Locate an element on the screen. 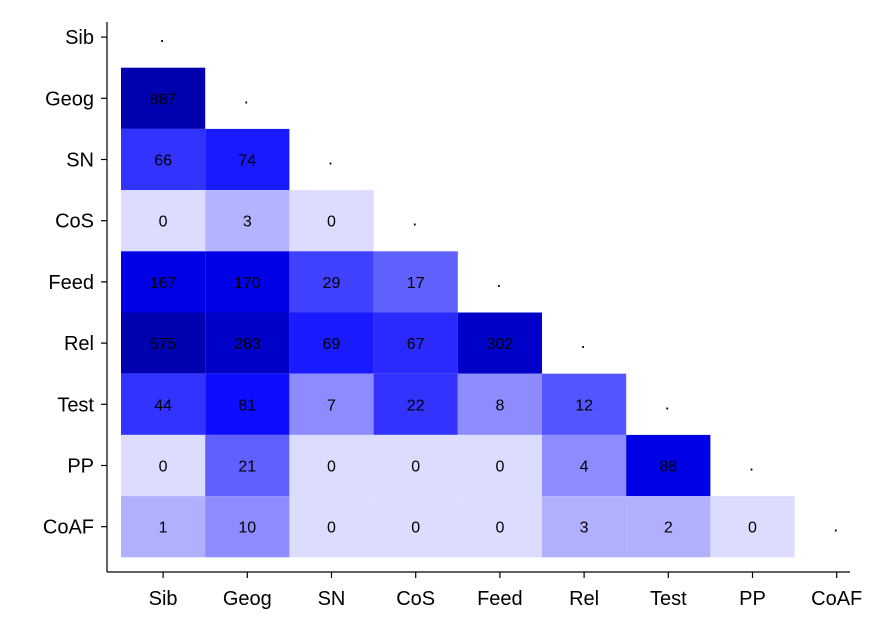 This screenshot has width=874, height=636. heatmap-cell-feed-sn is located at coordinates (331, 282).